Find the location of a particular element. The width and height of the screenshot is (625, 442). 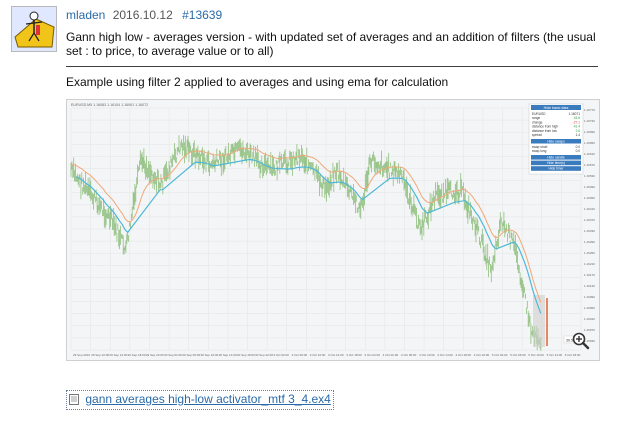

magnifier-plus-icon is located at coordinates (581, 341).